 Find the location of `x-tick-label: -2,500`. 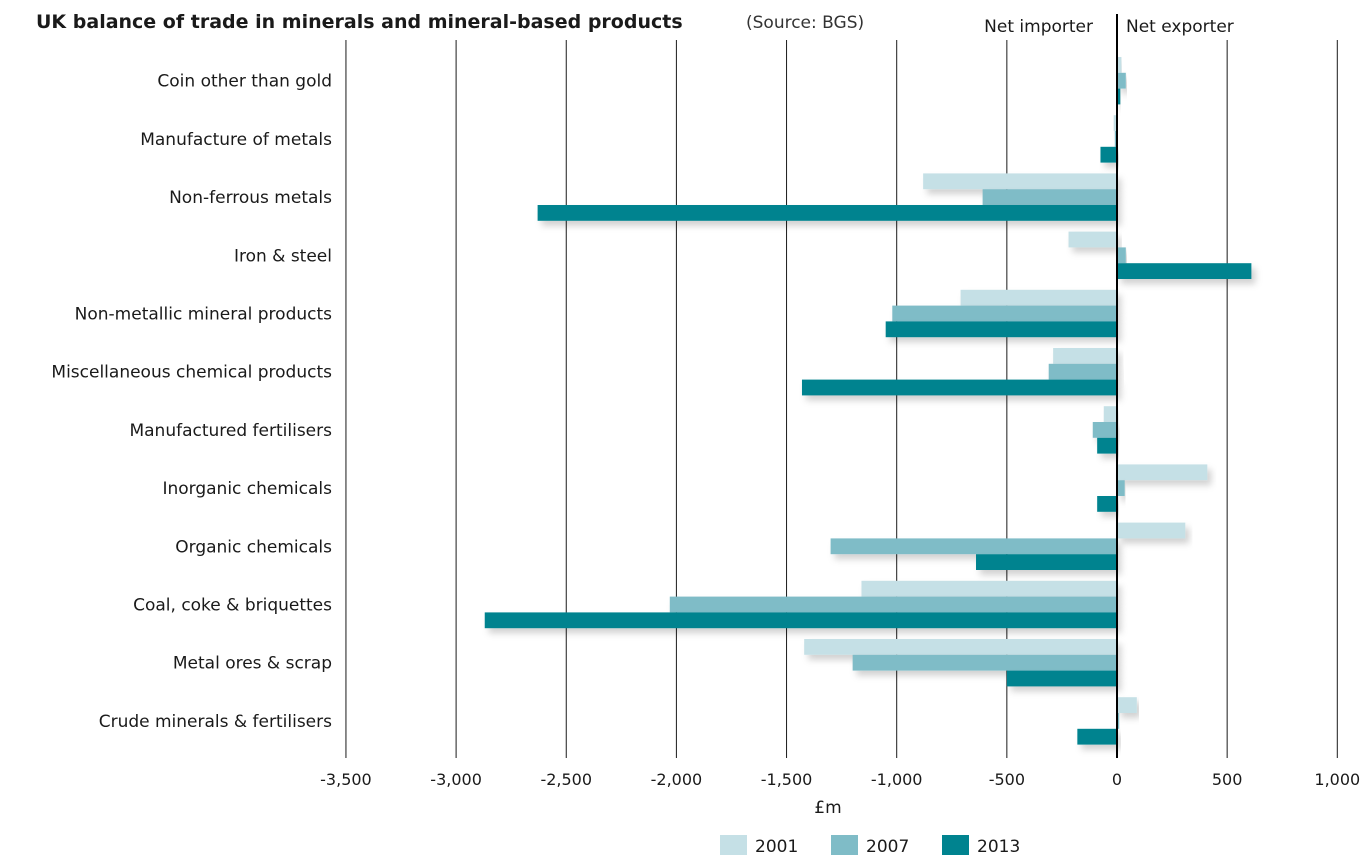

x-tick-label: -2,500 is located at coordinates (566, 779).